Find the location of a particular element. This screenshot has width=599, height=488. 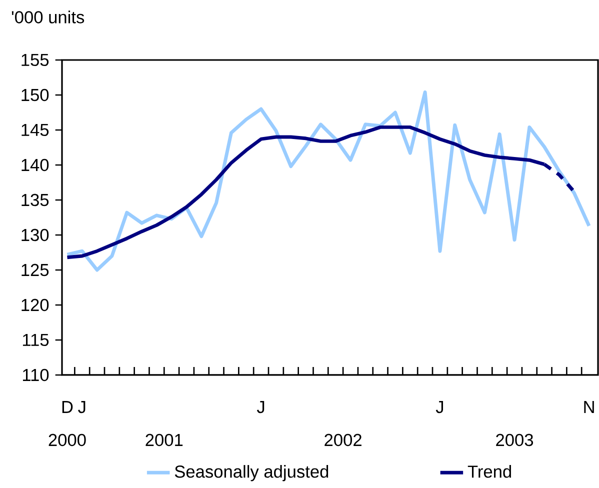

text: 2001 is located at coordinates (164, 440).